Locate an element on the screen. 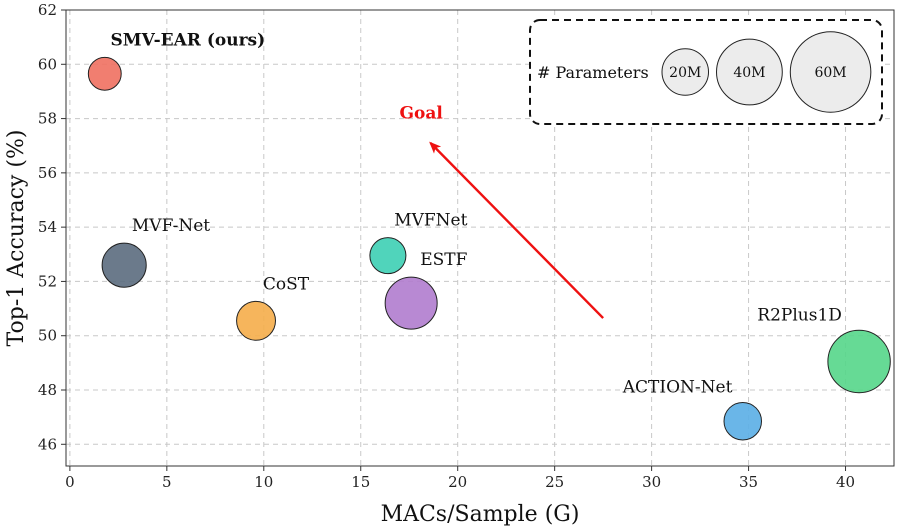  bubble-action-net is located at coordinates (742, 421).